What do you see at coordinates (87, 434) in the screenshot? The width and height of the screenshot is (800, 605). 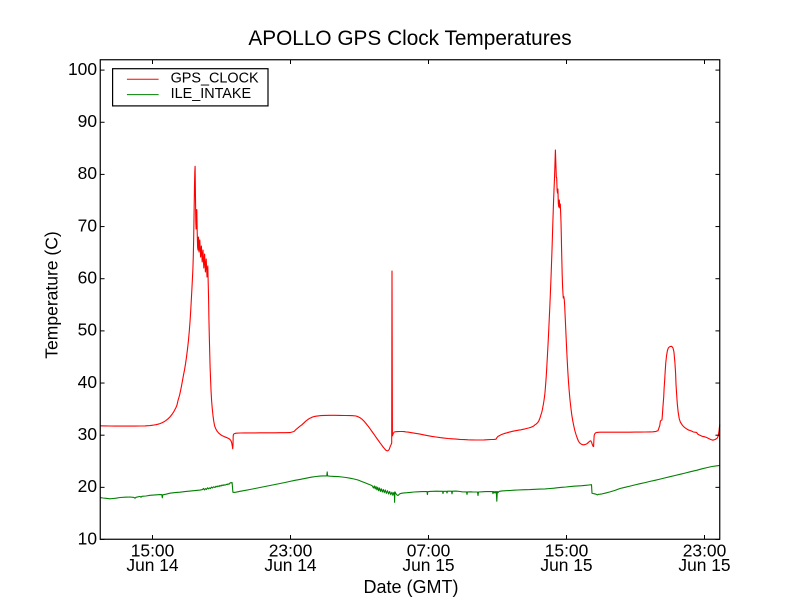 I see `svg-text: 30` at bounding box center [87, 434].